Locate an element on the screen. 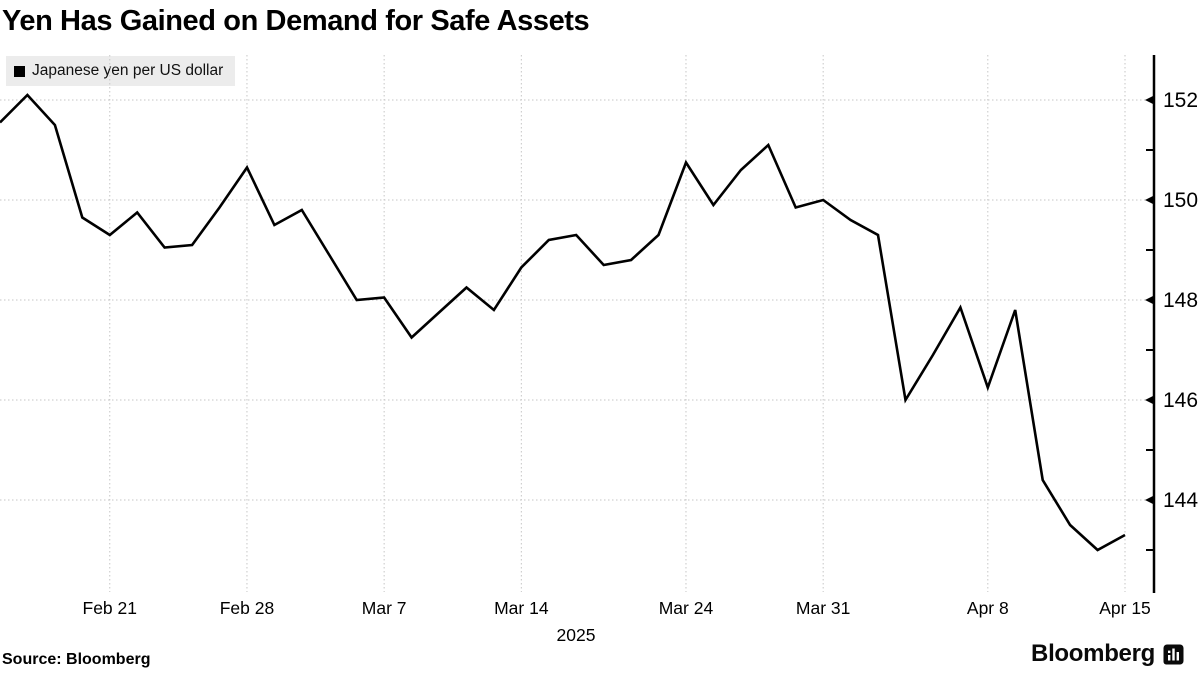 The width and height of the screenshot is (1200, 675). x-tick-label: Feb 28 is located at coordinates (247, 608).